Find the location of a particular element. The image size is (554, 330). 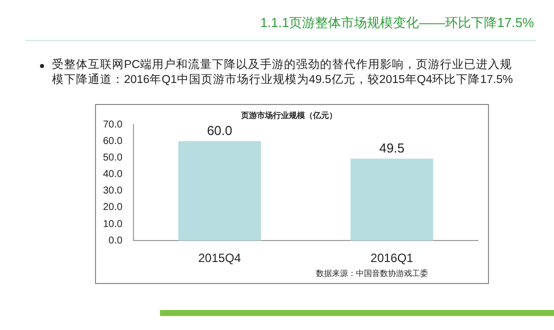

chart-title: 页游市场行业规模（亿元） is located at coordinates (288, 115).